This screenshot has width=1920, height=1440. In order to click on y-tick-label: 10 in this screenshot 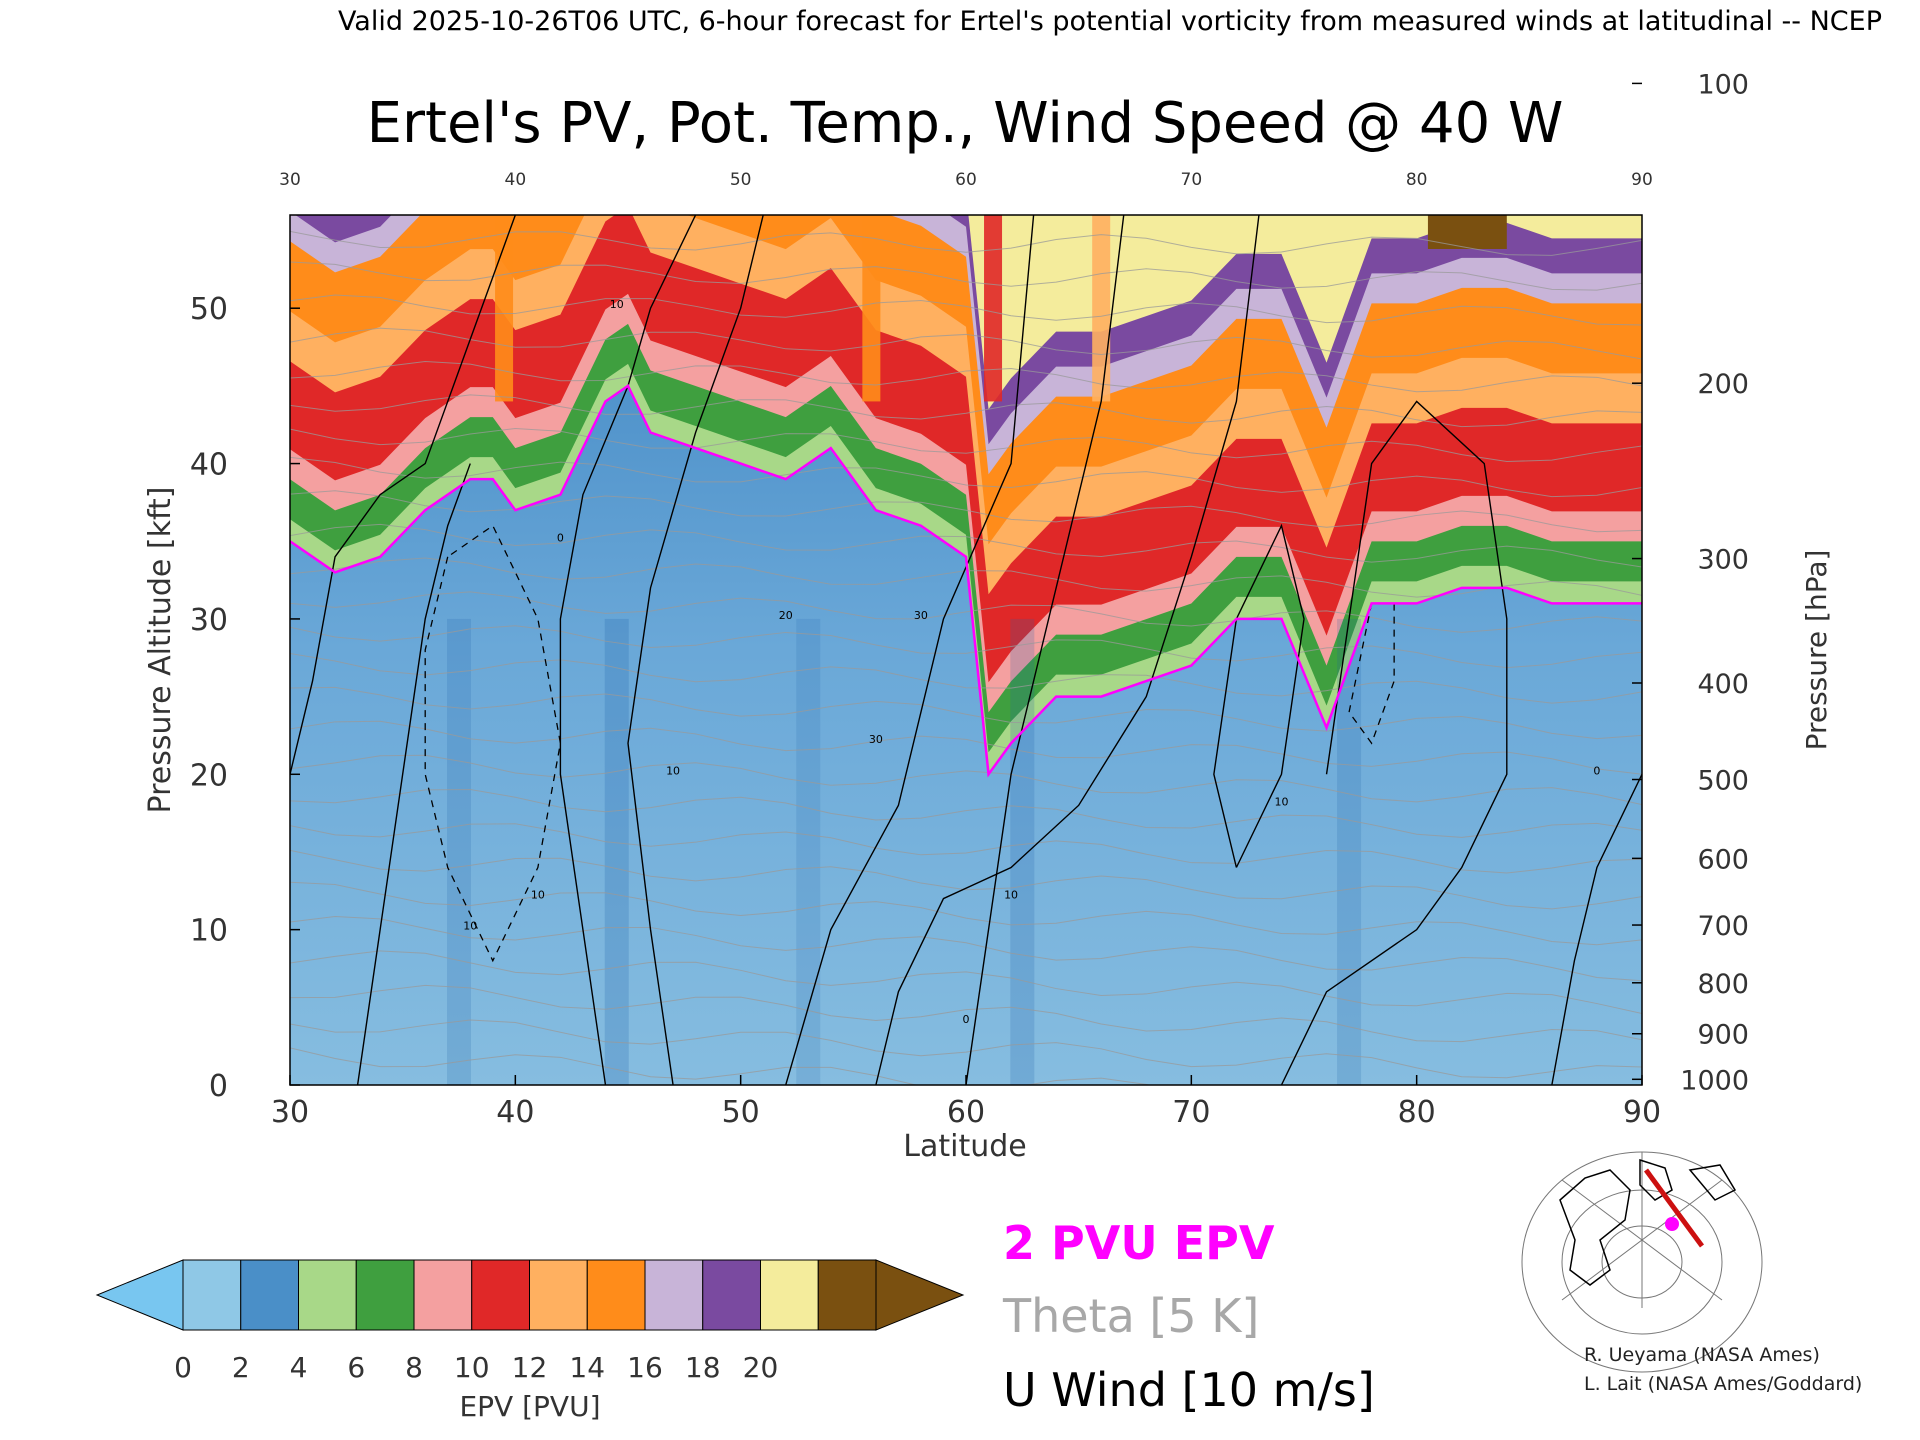, I will do `click(209, 931)`.